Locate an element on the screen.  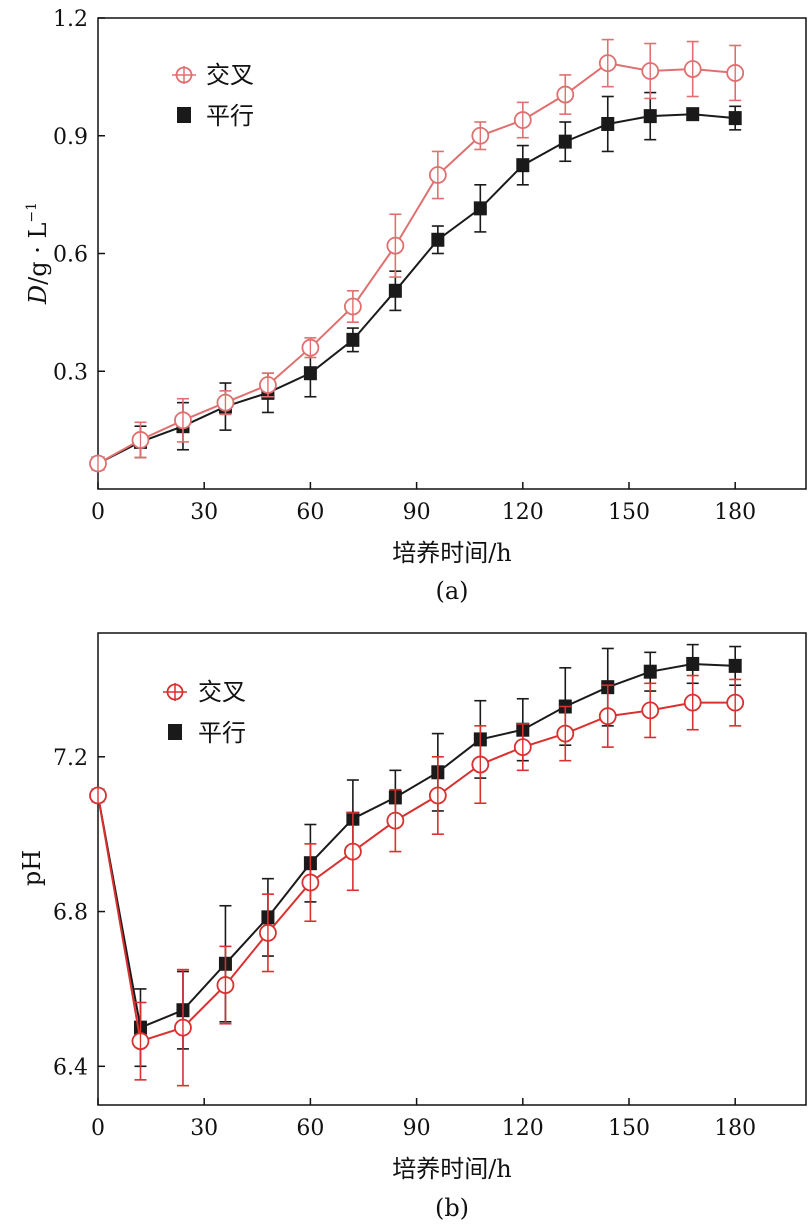
panel-b-ylabel: pH is located at coordinates (32, 868).